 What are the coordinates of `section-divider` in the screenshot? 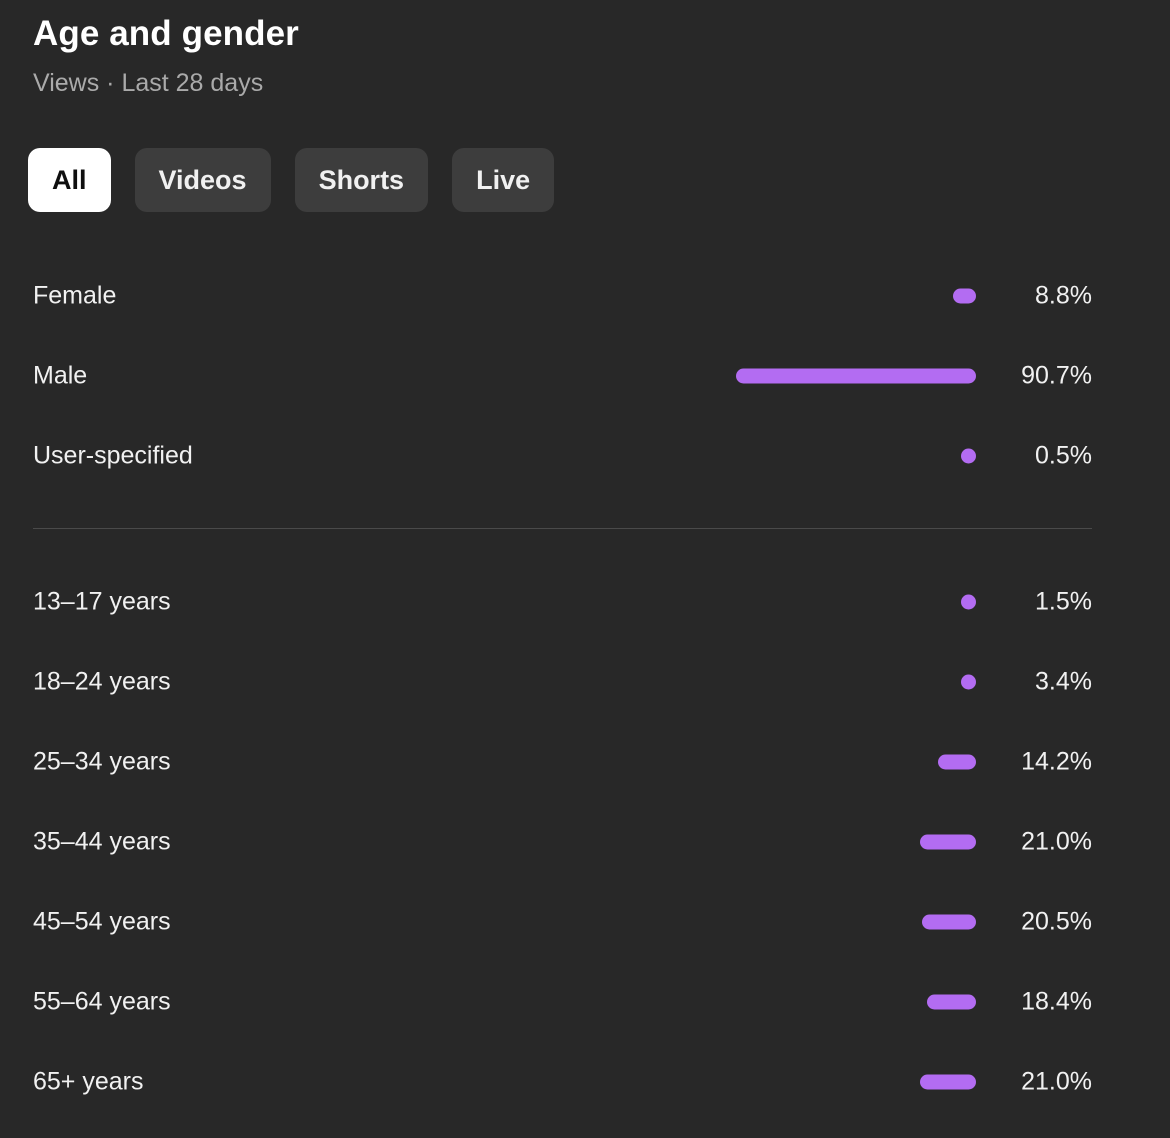 It's located at (562, 528).